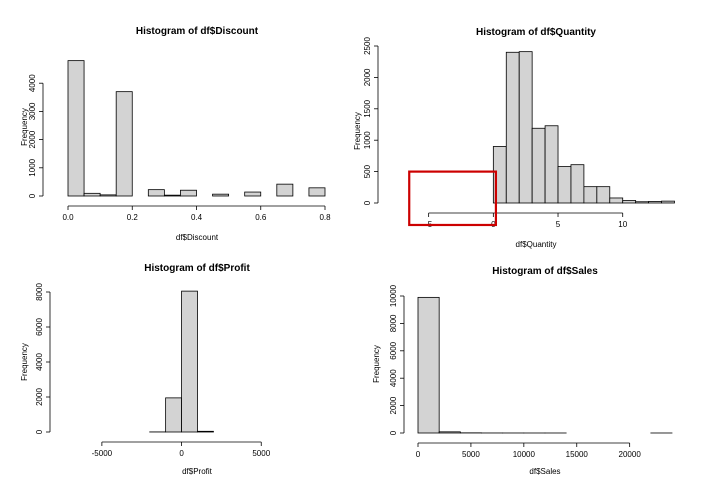  Describe the element at coordinates (325, 217) in the screenshot. I see `x-tick-label: 0.8` at that location.